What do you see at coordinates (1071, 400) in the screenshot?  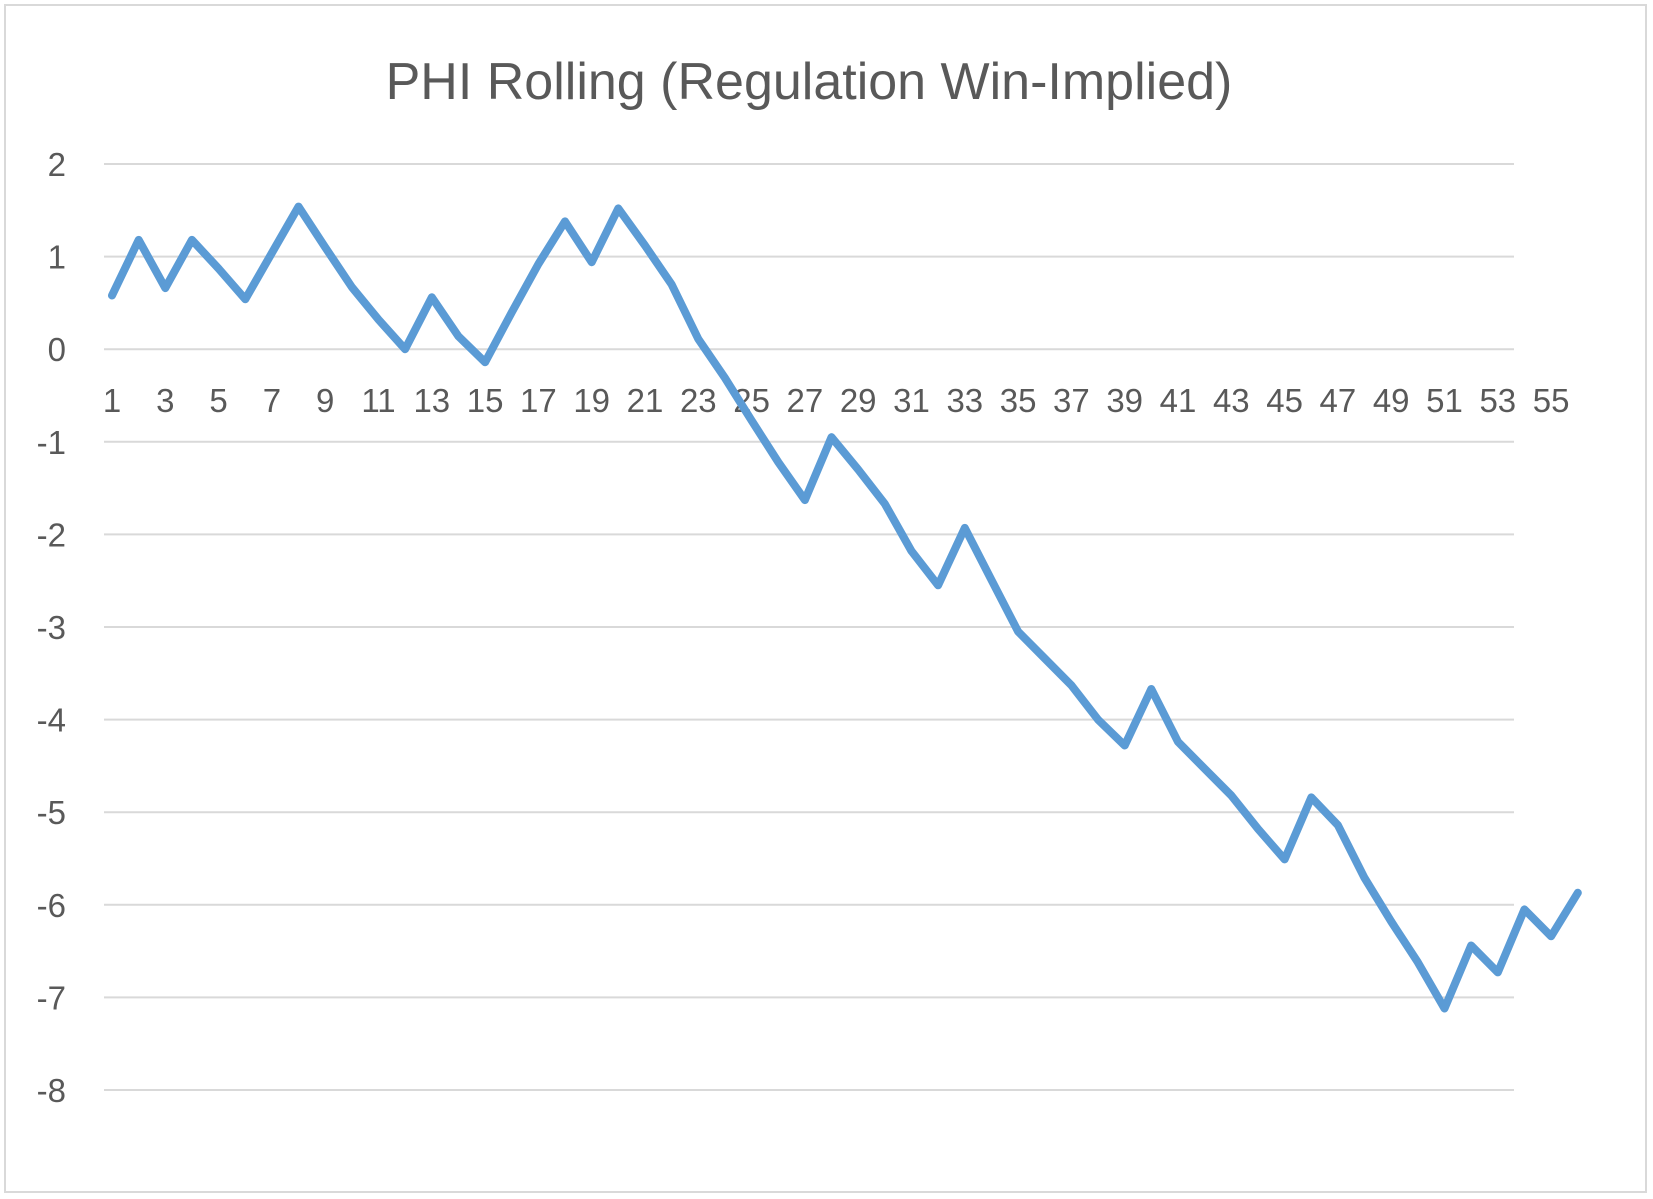 I see `x-tick-label: 37` at bounding box center [1071, 400].